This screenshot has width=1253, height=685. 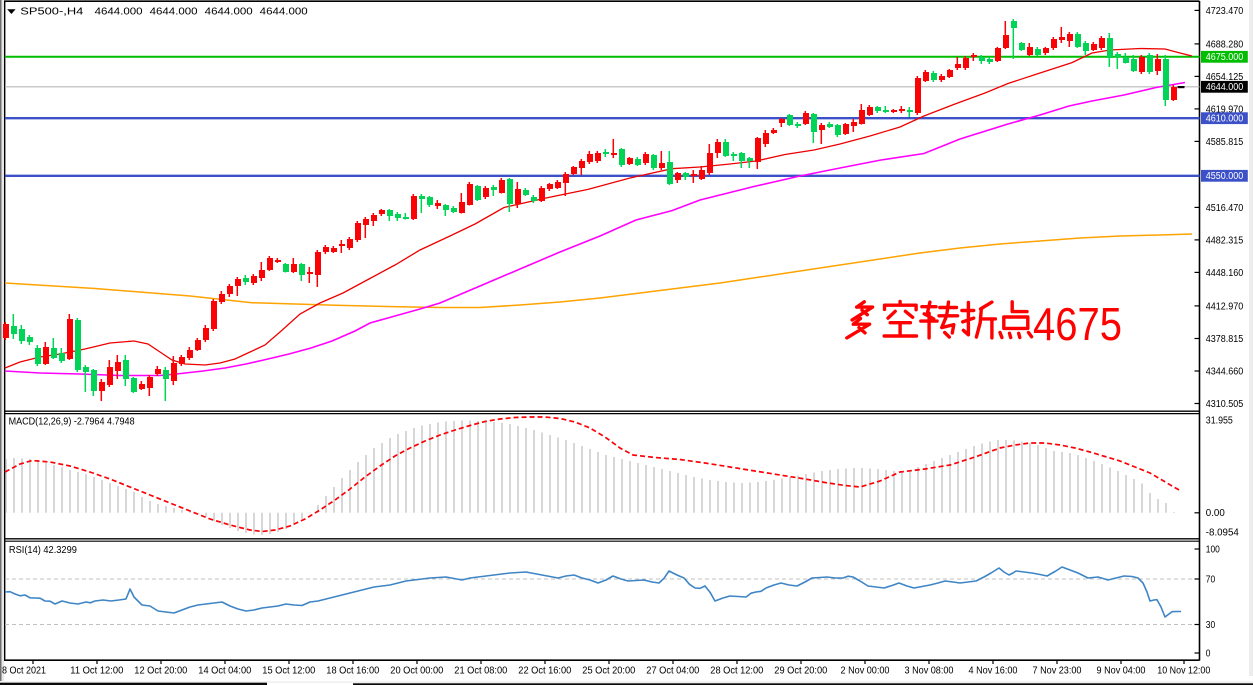 I want to click on svg-text: 14 Oct 04:00, so click(x=224, y=670).